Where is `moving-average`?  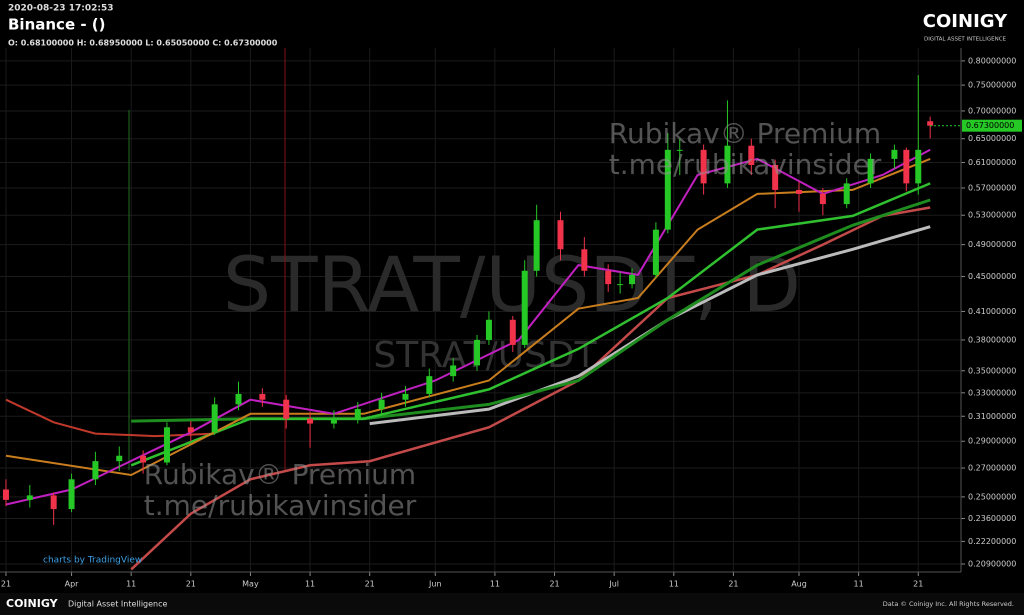
moving-average is located at coordinates (110, 418).